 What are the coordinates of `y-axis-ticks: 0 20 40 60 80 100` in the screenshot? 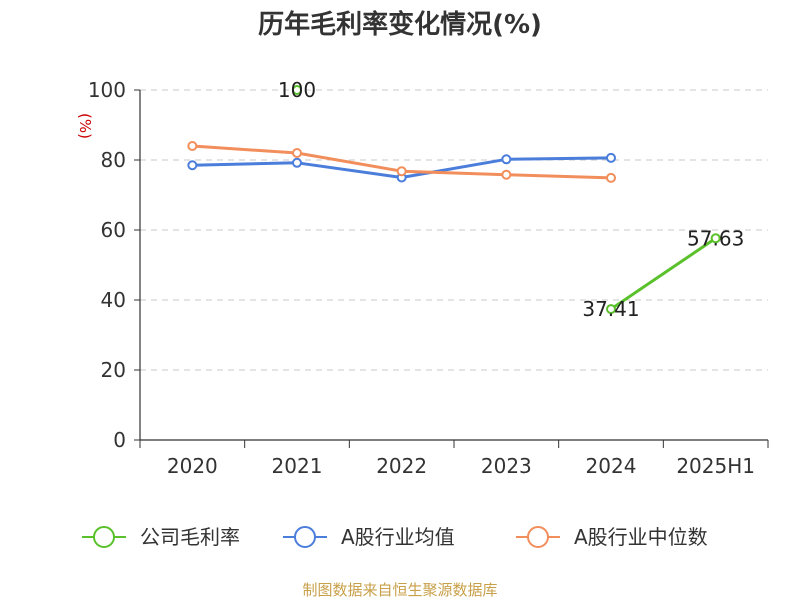 It's located at (114, 265).